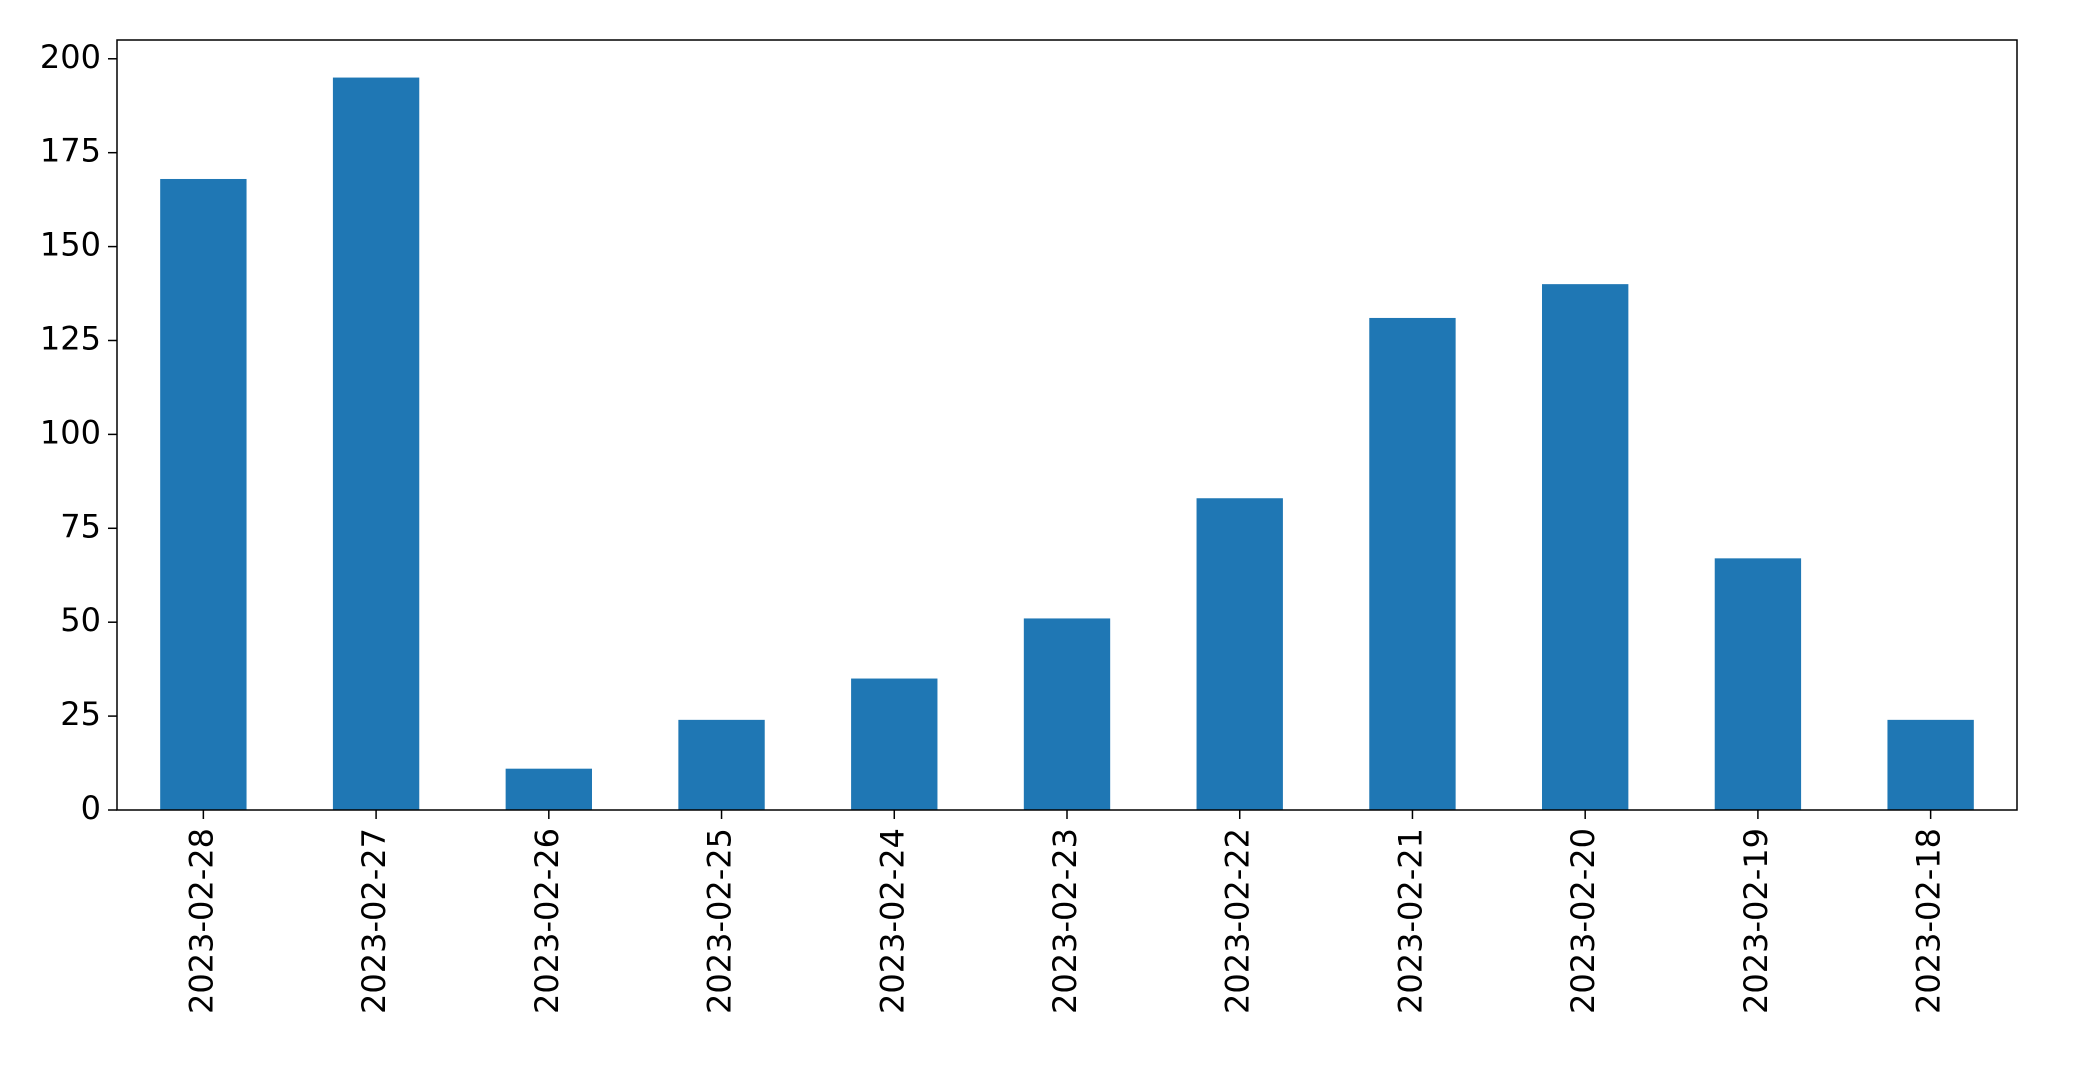  Describe the element at coordinates (70, 245) in the screenshot. I see `y-tick-label: 150` at that location.